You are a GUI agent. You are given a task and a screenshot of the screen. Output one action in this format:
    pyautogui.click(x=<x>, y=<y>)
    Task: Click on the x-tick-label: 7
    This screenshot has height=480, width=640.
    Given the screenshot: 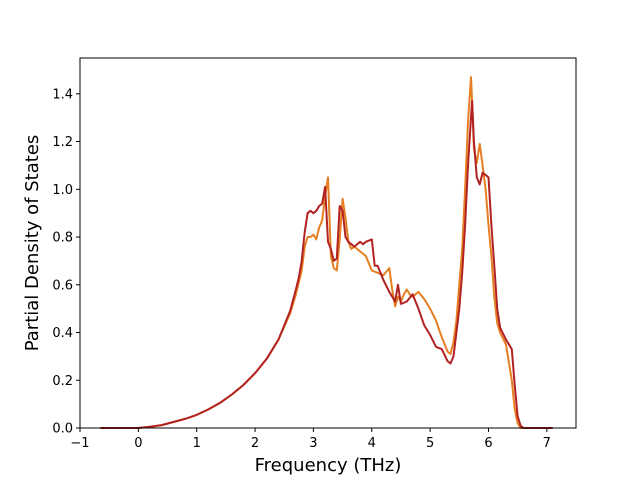 What is the action you would take?
    pyautogui.click(x=547, y=443)
    